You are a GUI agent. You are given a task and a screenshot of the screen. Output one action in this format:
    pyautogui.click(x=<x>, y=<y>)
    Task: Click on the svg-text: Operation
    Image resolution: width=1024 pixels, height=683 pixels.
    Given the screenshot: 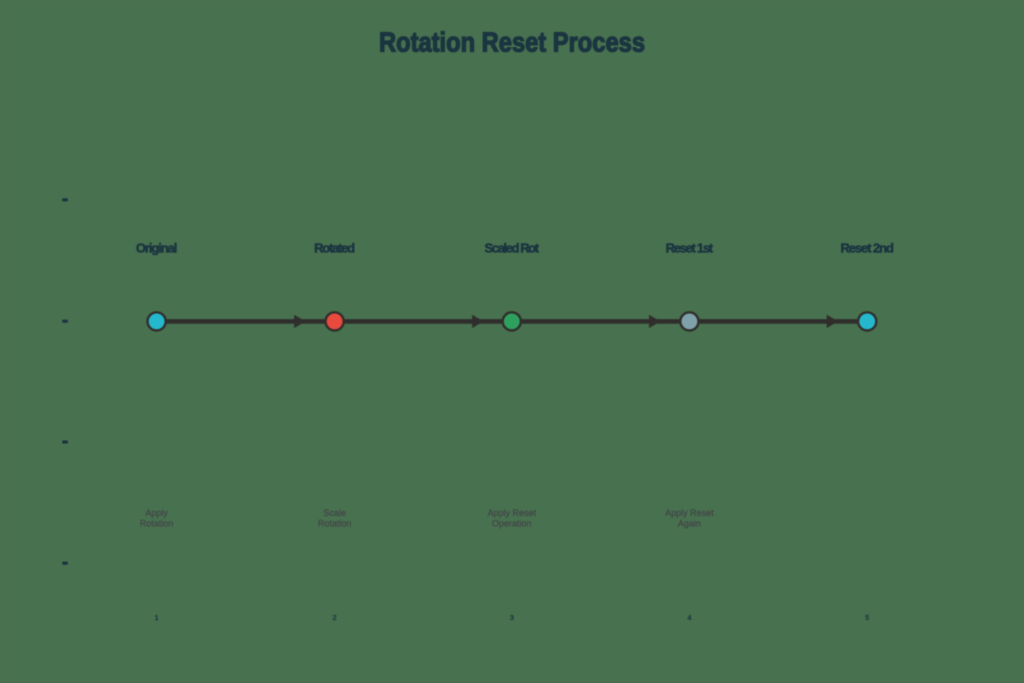 What is the action you would take?
    pyautogui.click(x=512, y=523)
    